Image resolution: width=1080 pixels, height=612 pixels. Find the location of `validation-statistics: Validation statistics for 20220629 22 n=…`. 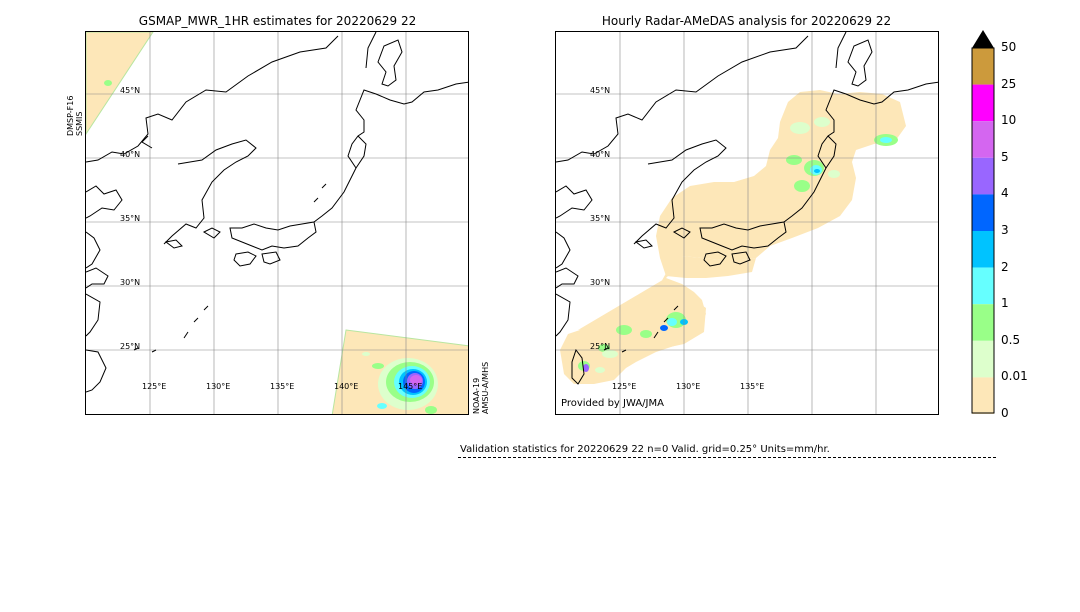

validation-statistics: Validation statistics for 20220629 22 n=… is located at coordinates (645, 449).